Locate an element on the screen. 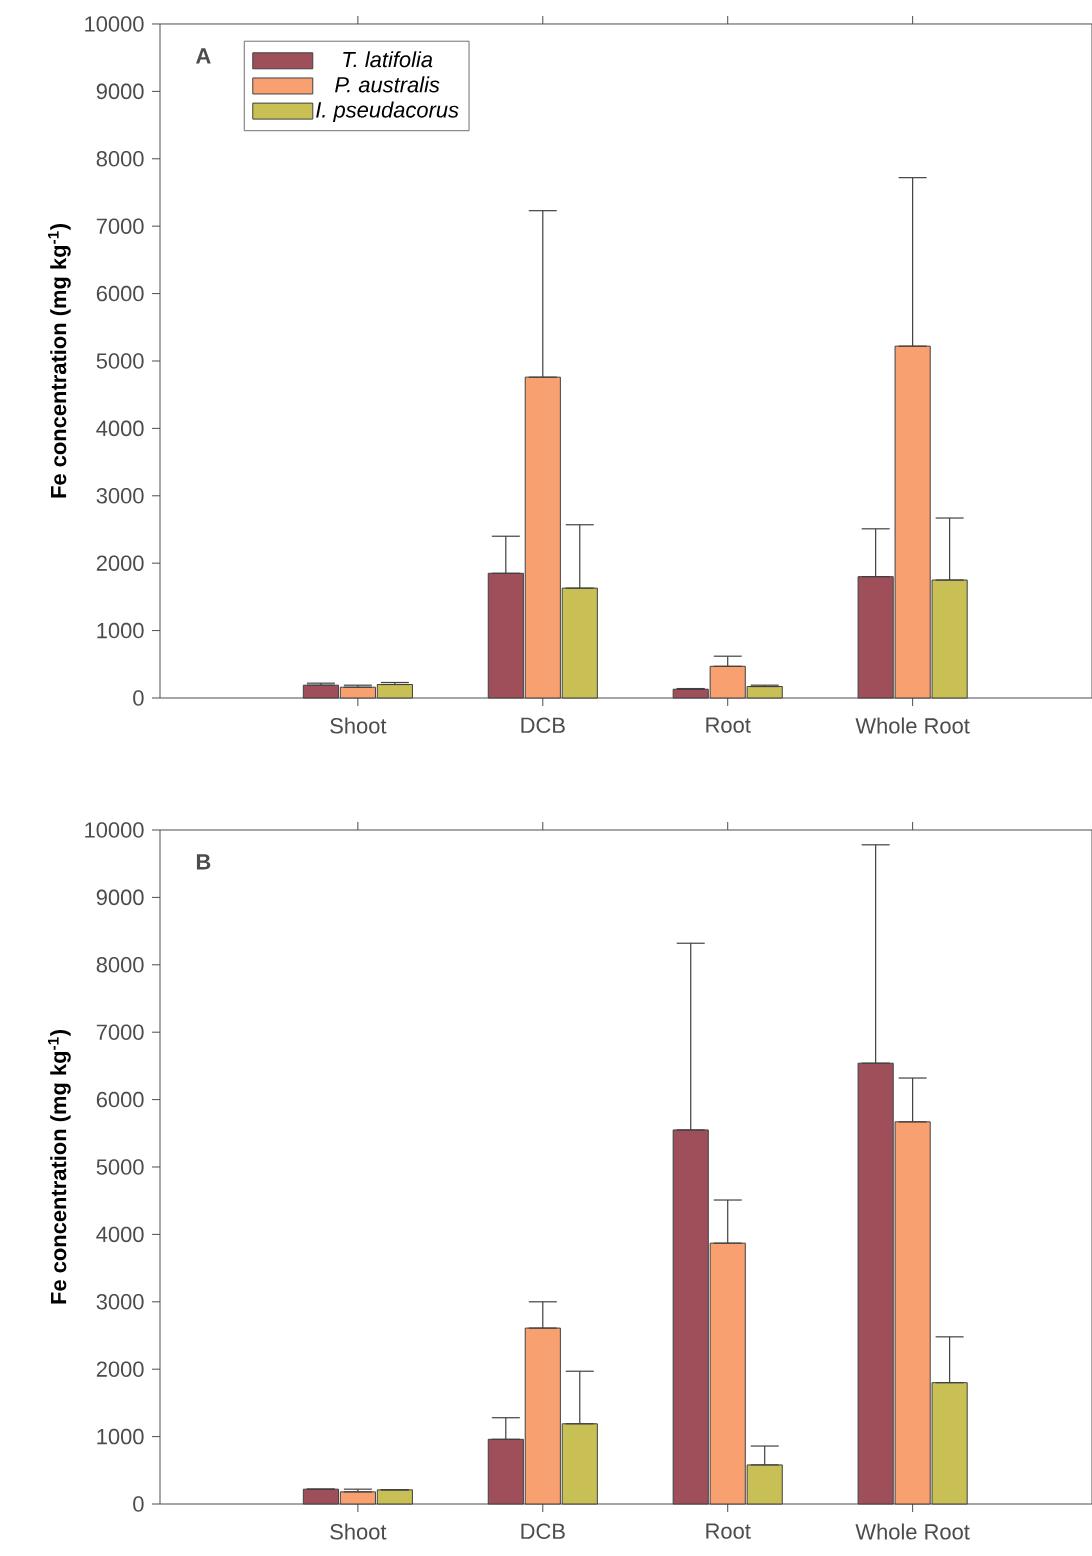 The width and height of the screenshot is (1092, 1556). annotation: B is located at coordinates (203, 862).